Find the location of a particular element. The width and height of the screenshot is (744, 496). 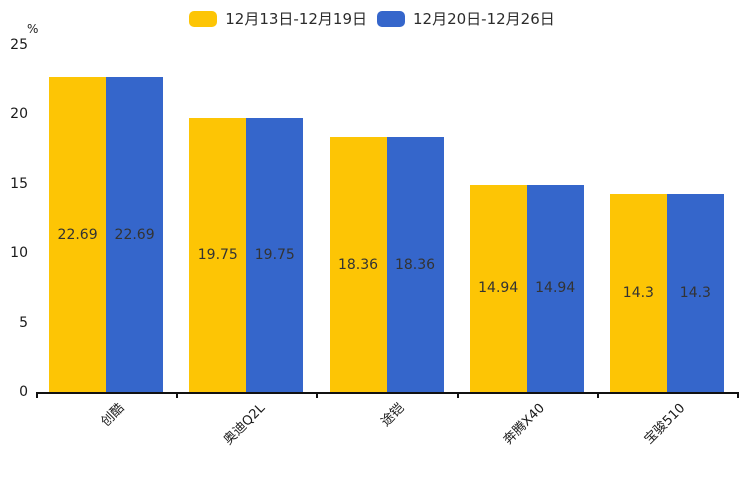

bar-series1-item3 is located at coordinates (358, 264).